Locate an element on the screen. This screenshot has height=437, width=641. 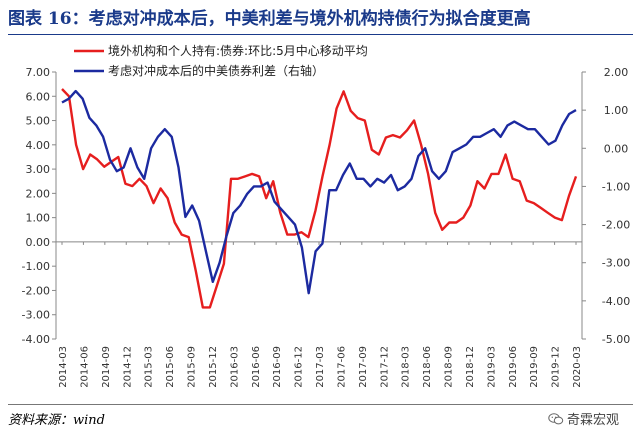
x-tick-label: 2018-03 is located at coordinates (406, 367).